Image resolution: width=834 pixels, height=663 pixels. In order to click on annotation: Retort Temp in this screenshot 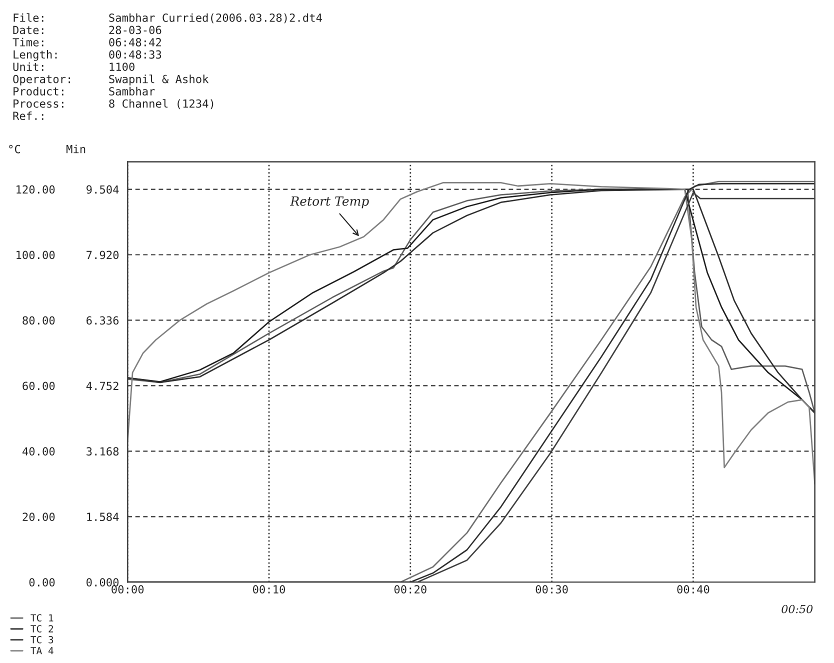, I will do `click(329, 202)`.